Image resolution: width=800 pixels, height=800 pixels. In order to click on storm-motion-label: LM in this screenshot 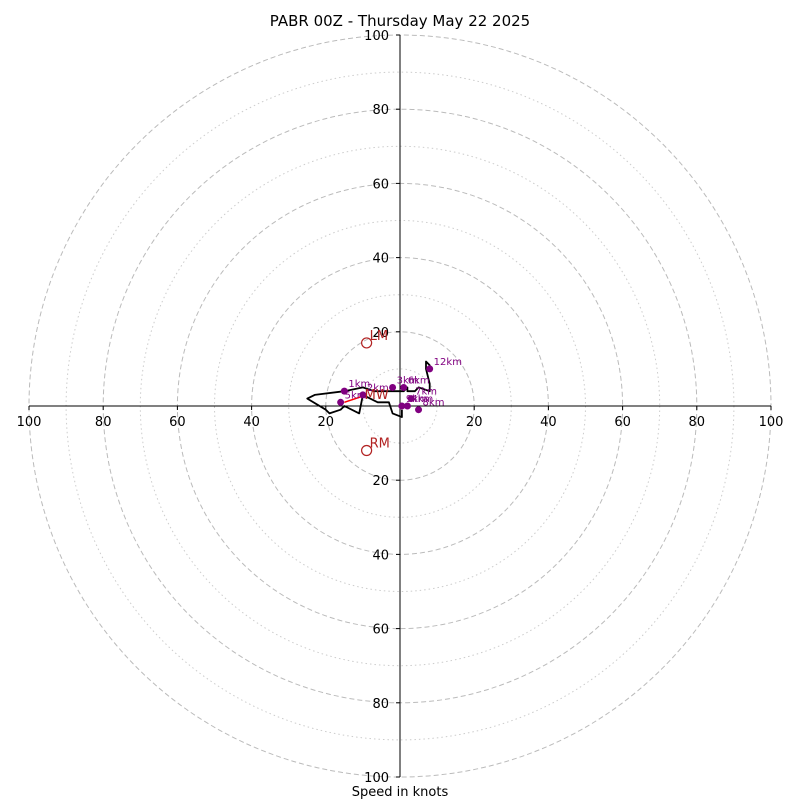, I will do `click(379, 336)`.